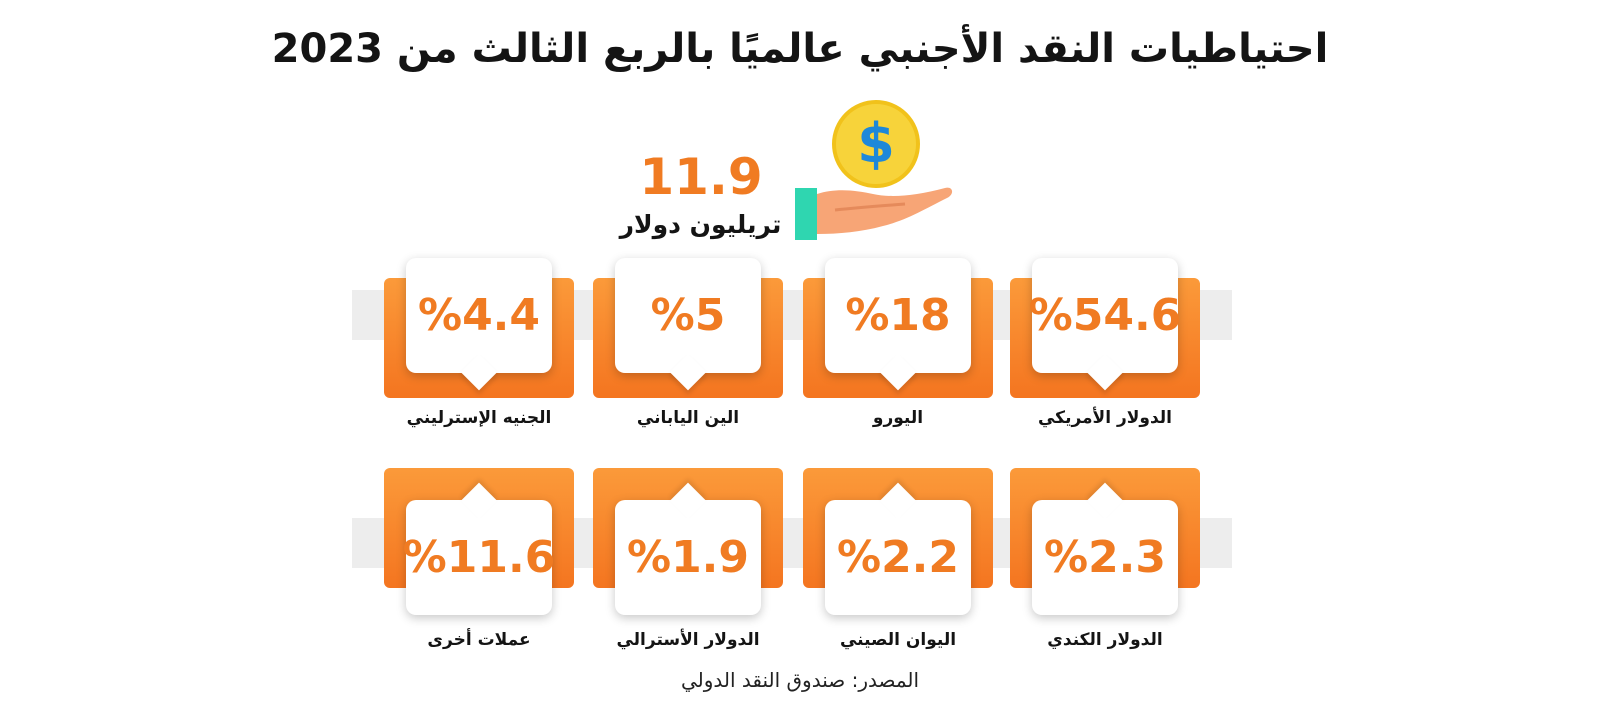 This screenshot has width=1600, height=720. What do you see at coordinates (800, 680) in the screenshot?
I see `source-note: المصدر: صندوق النقد الدولي` at bounding box center [800, 680].